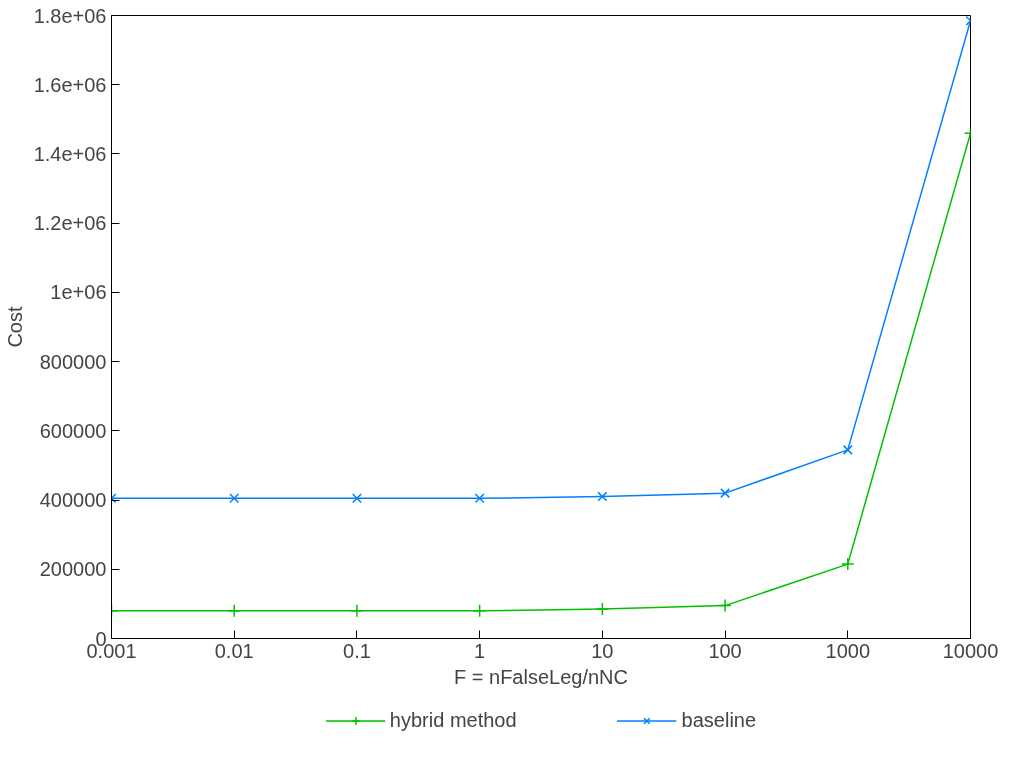  Describe the element at coordinates (70, 84) in the screenshot. I see `y-tick-label: 1.6e+06` at that location.